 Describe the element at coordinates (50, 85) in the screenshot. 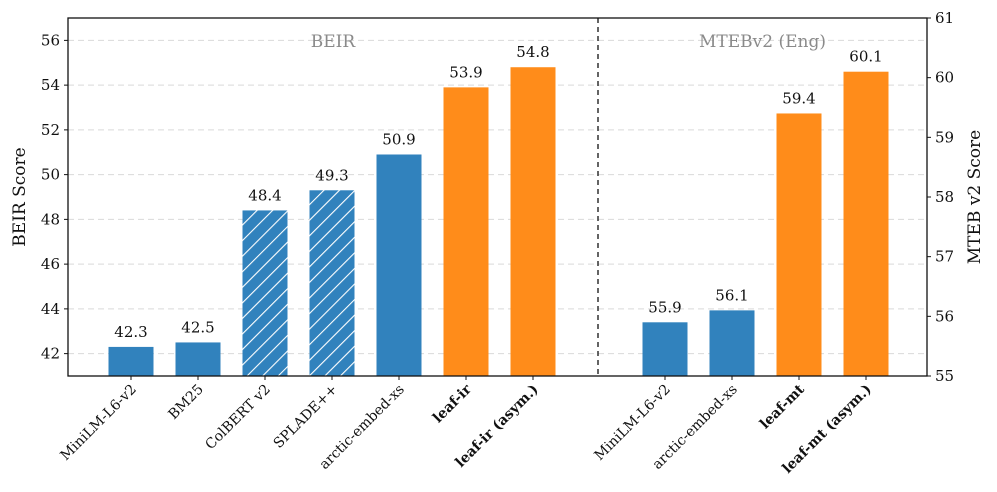

I see `y-tick-label-left: 54` at that location.